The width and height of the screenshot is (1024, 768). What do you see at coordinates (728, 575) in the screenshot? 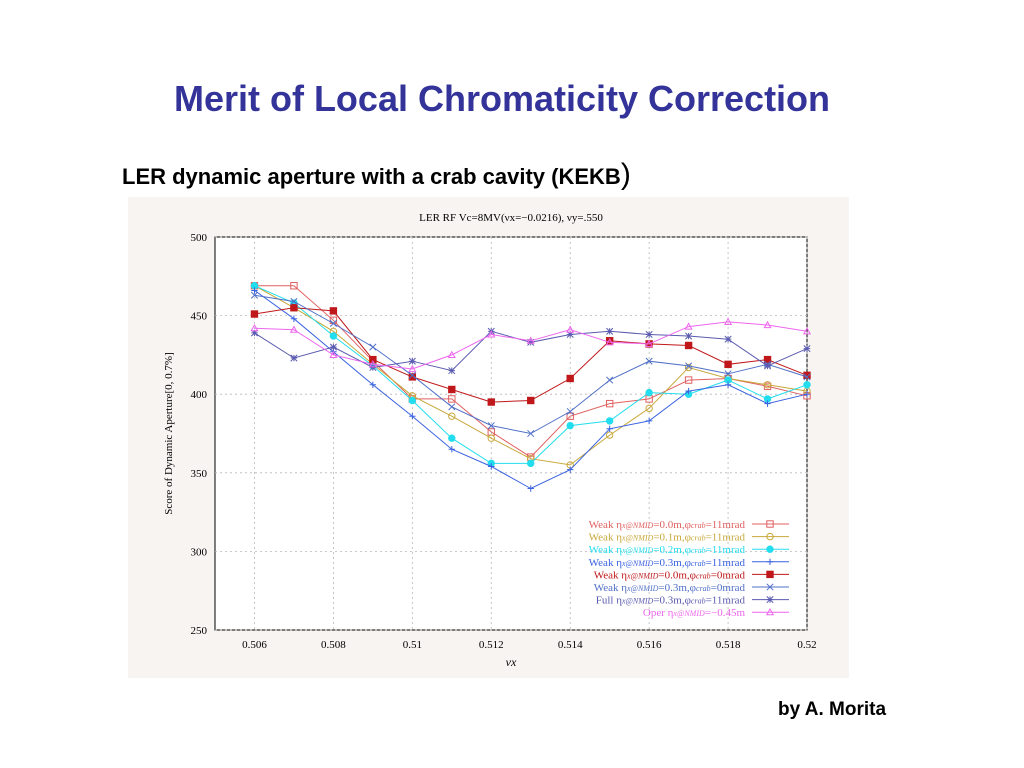
I see `legend-entry-part: =0mrad` at bounding box center [728, 575].